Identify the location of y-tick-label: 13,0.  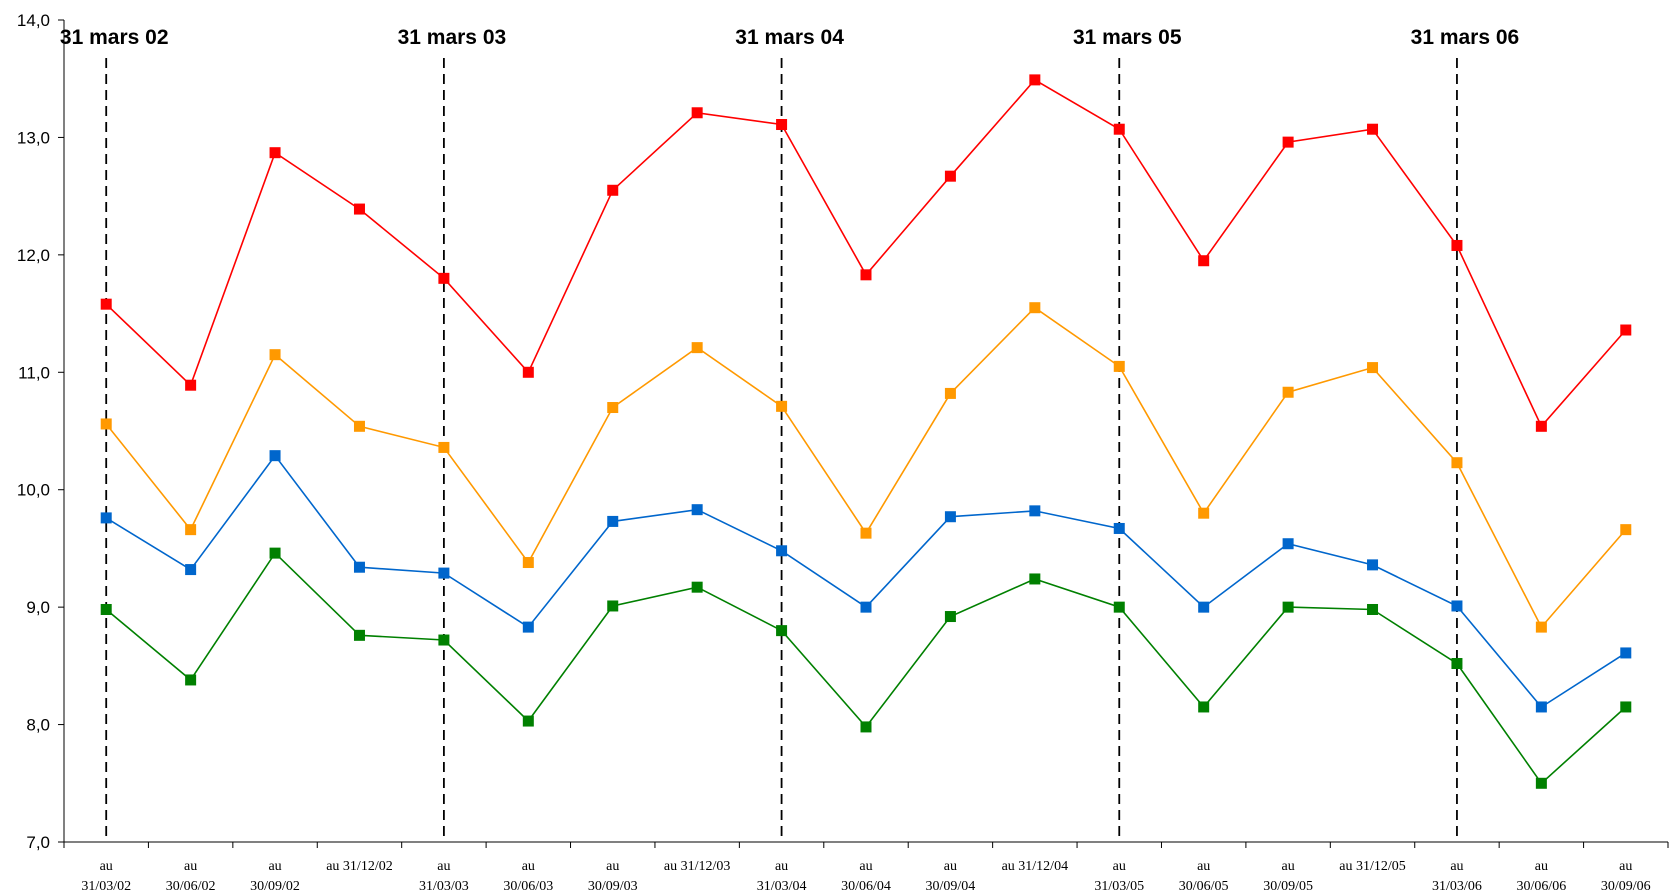
(33, 137).